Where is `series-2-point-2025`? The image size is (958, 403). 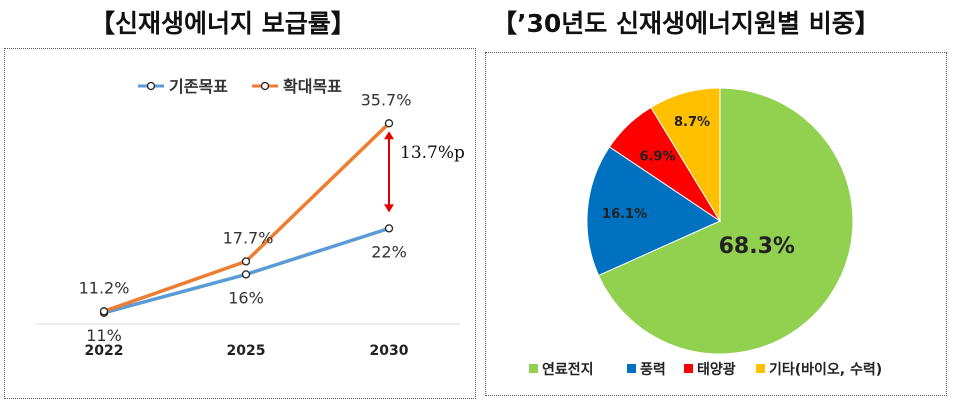
series-2-point-2025 is located at coordinates (246, 261).